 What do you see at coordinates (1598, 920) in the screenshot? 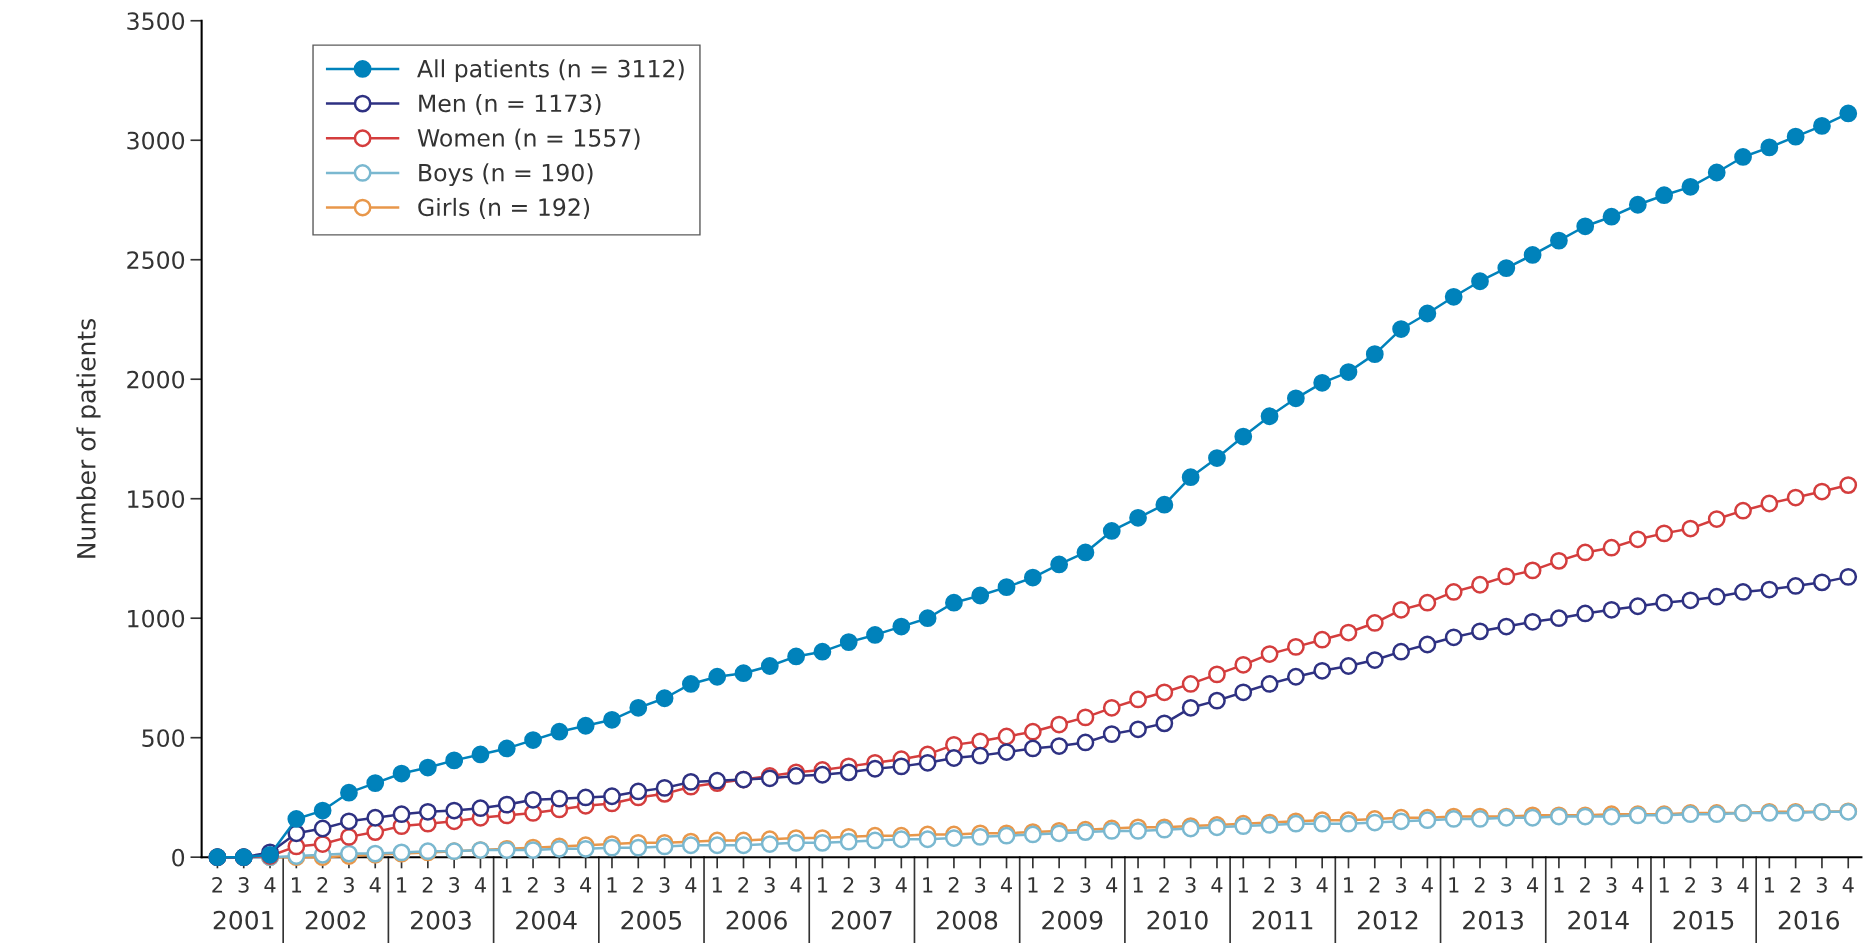
I see `text: 2014` at bounding box center [1598, 920].